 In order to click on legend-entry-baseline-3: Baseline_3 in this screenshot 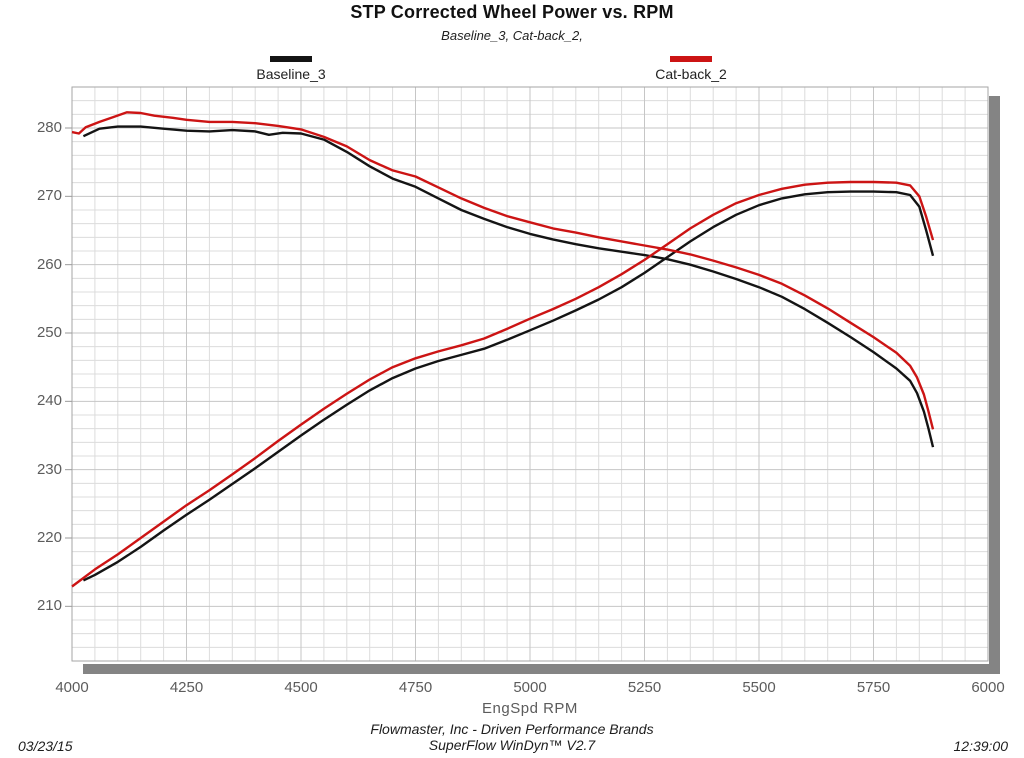, I will do `click(291, 70)`.